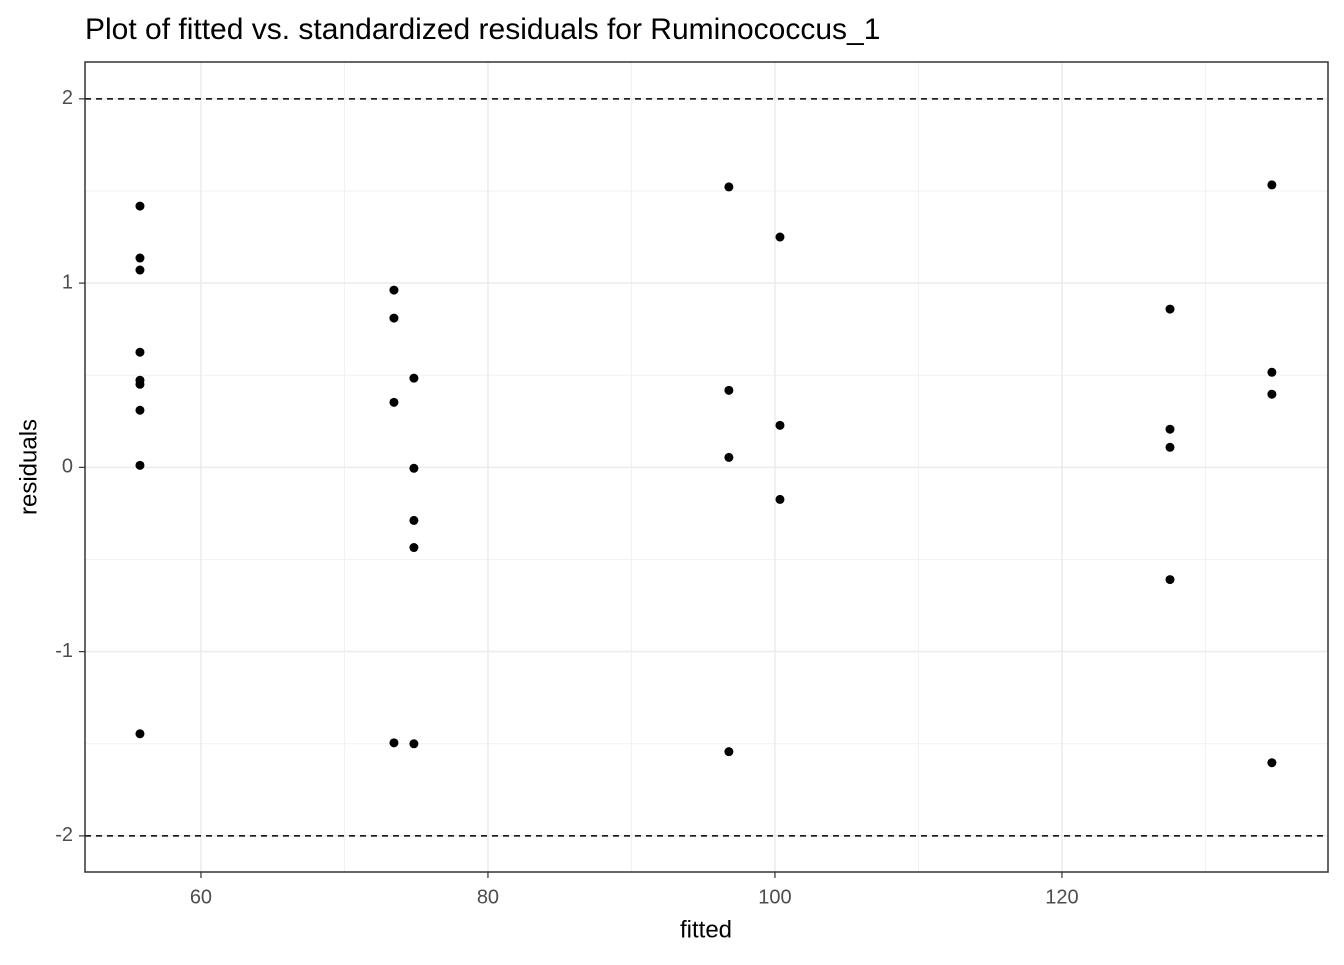  I want to click on x-tick-label: 80, so click(488, 897).